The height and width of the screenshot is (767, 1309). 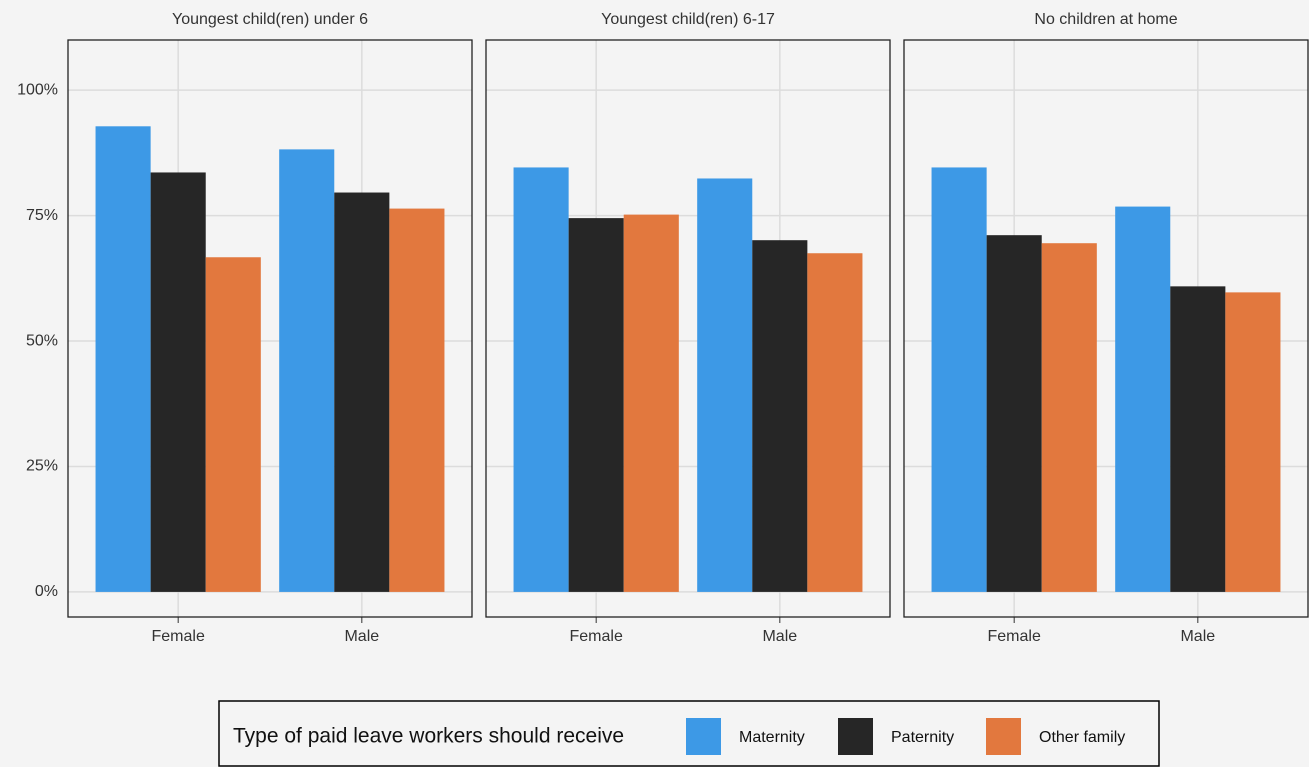 I want to click on y-tick-label: 75%, so click(x=42, y=215).